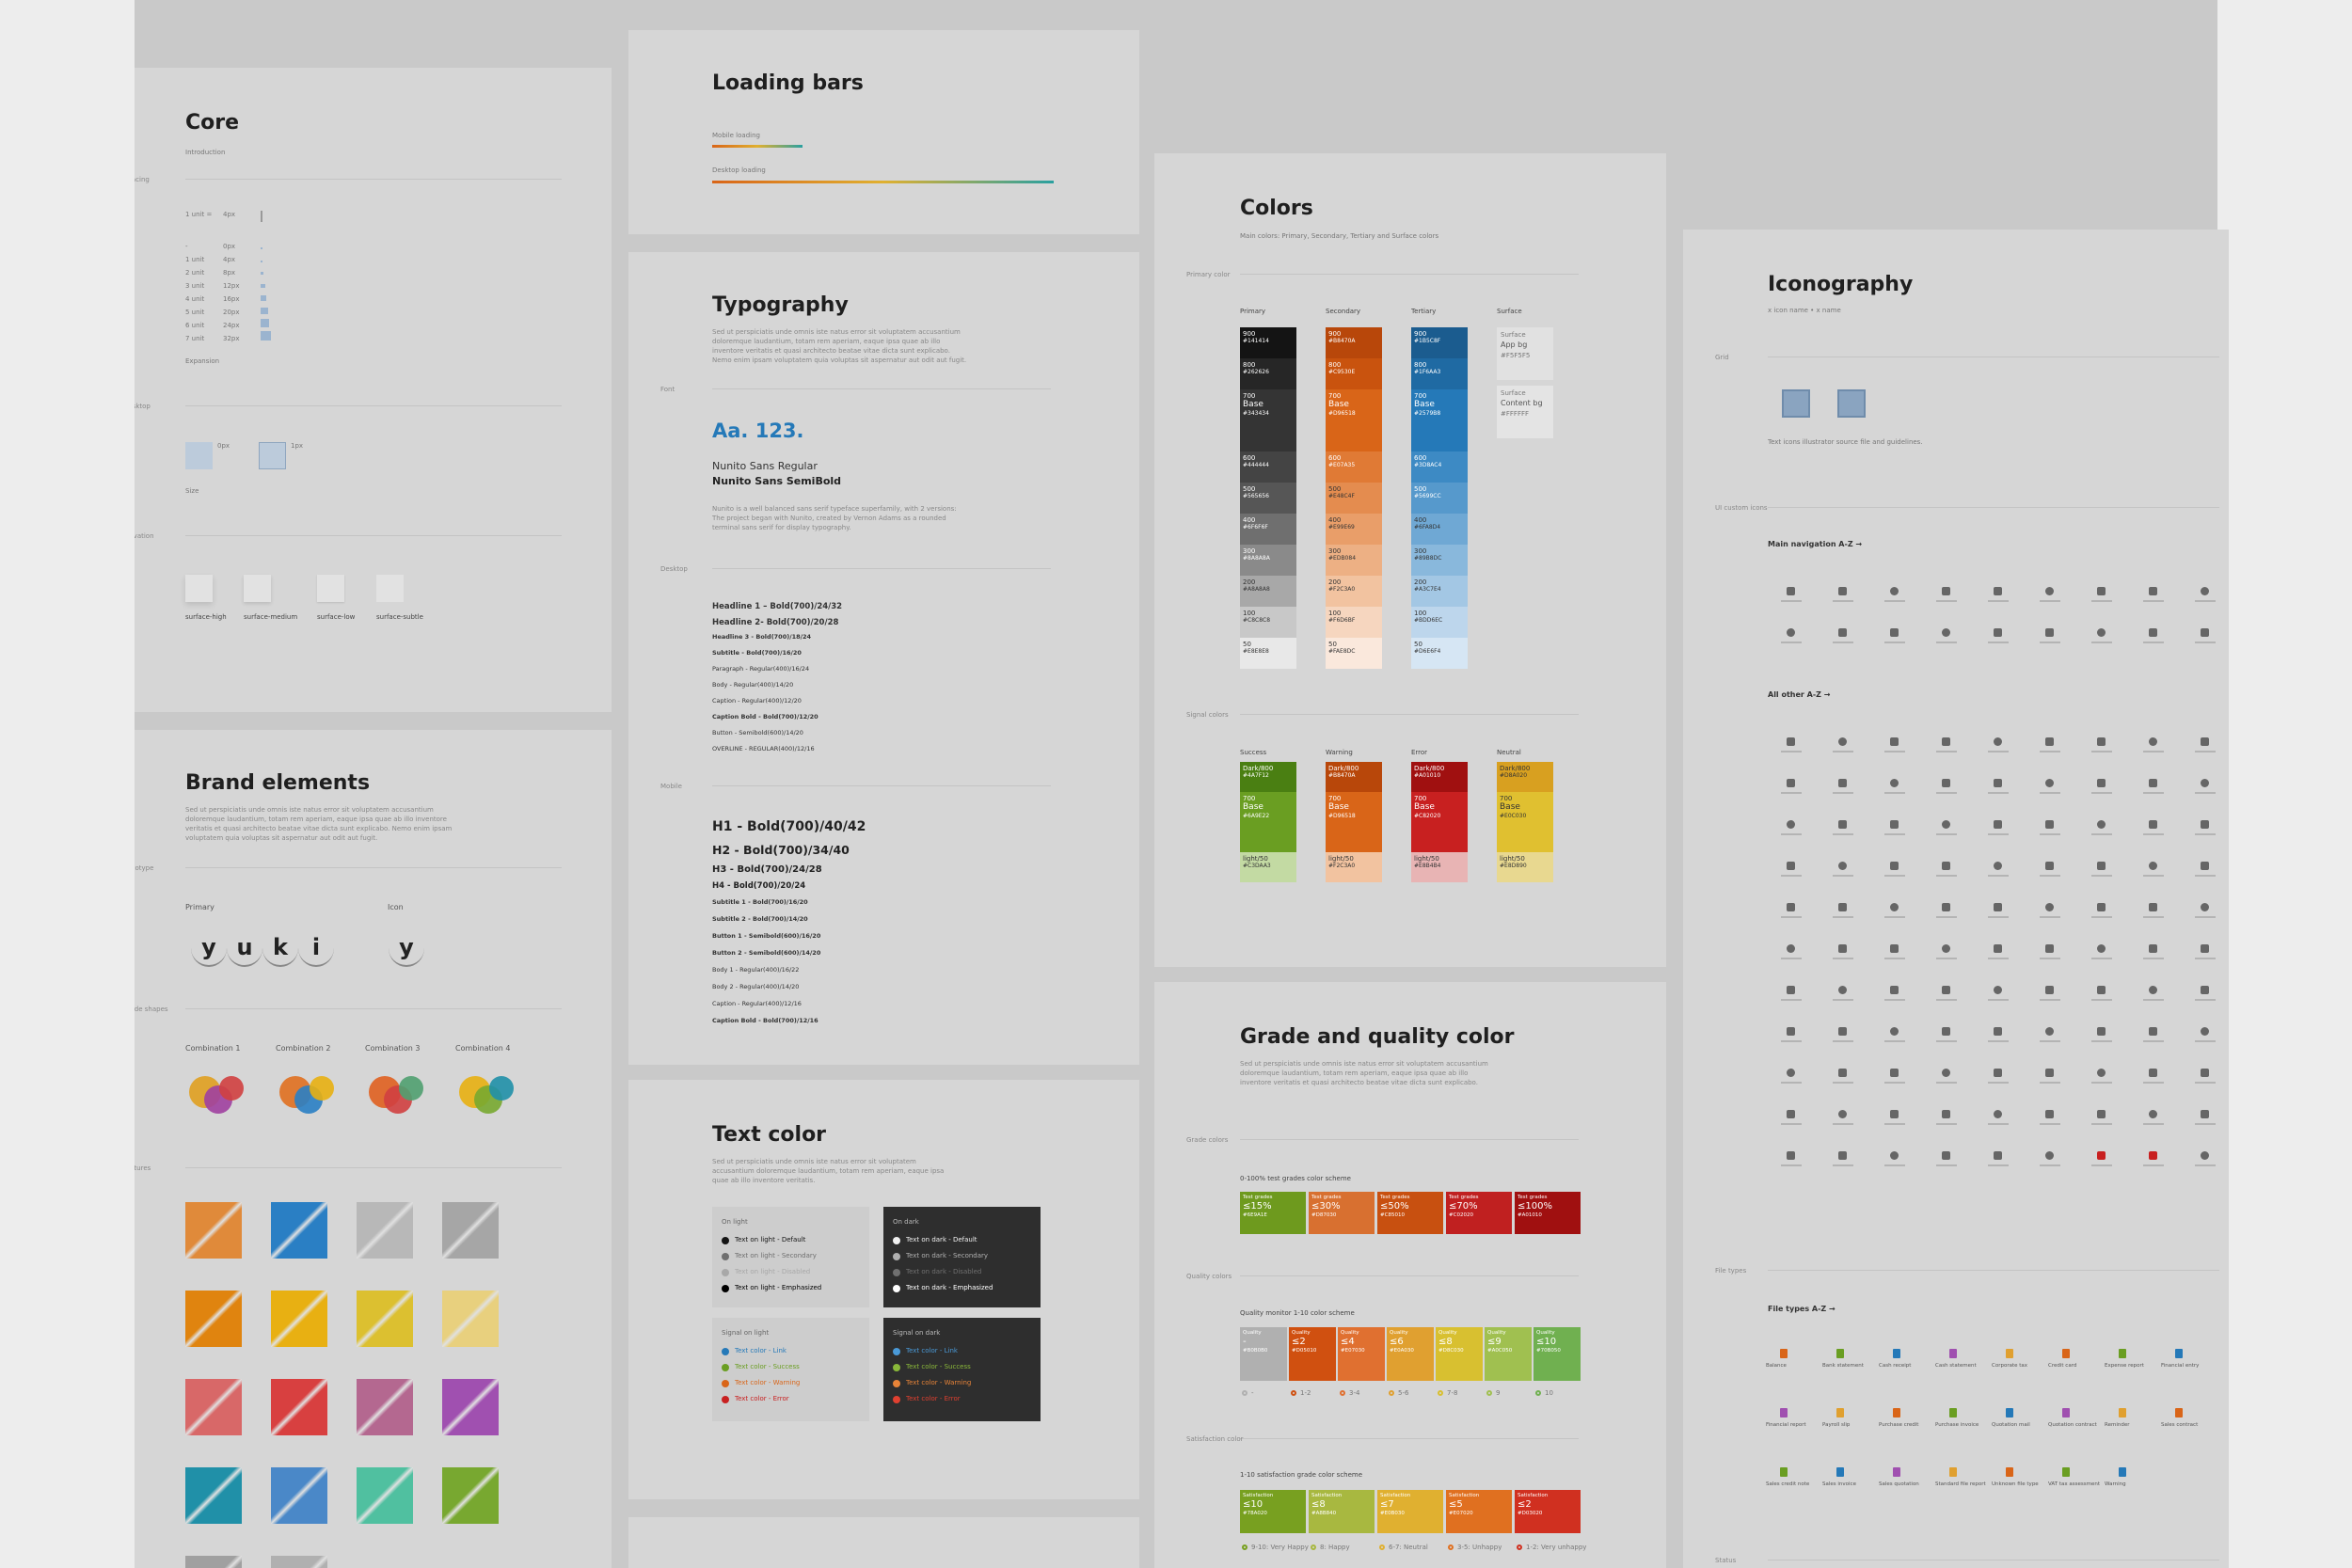 The image size is (2352, 1568). What do you see at coordinates (1339, 752) in the screenshot?
I see `text: Warning` at bounding box center [1339, 752].